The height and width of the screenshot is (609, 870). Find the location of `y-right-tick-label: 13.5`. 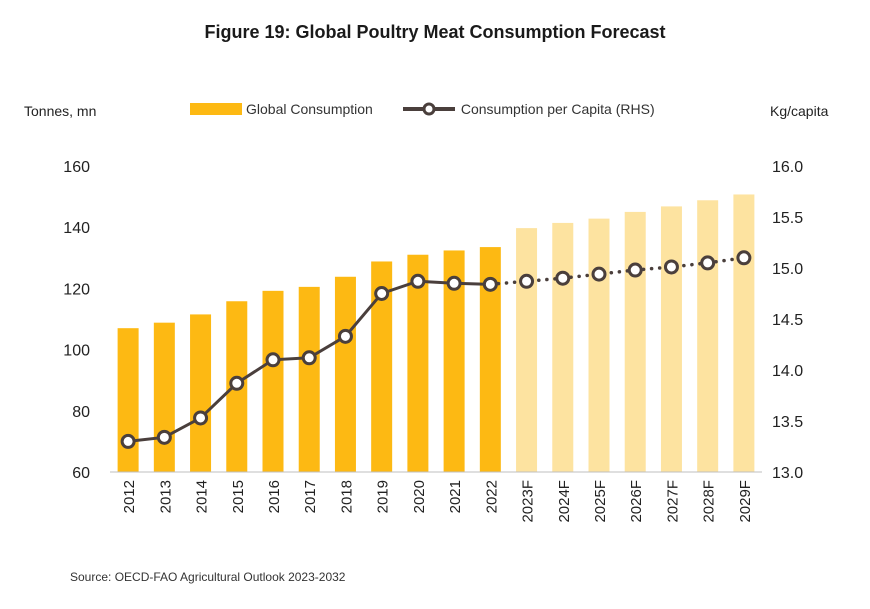

y-right-tick-label: 13.5 is located at coordinates (787, 422).